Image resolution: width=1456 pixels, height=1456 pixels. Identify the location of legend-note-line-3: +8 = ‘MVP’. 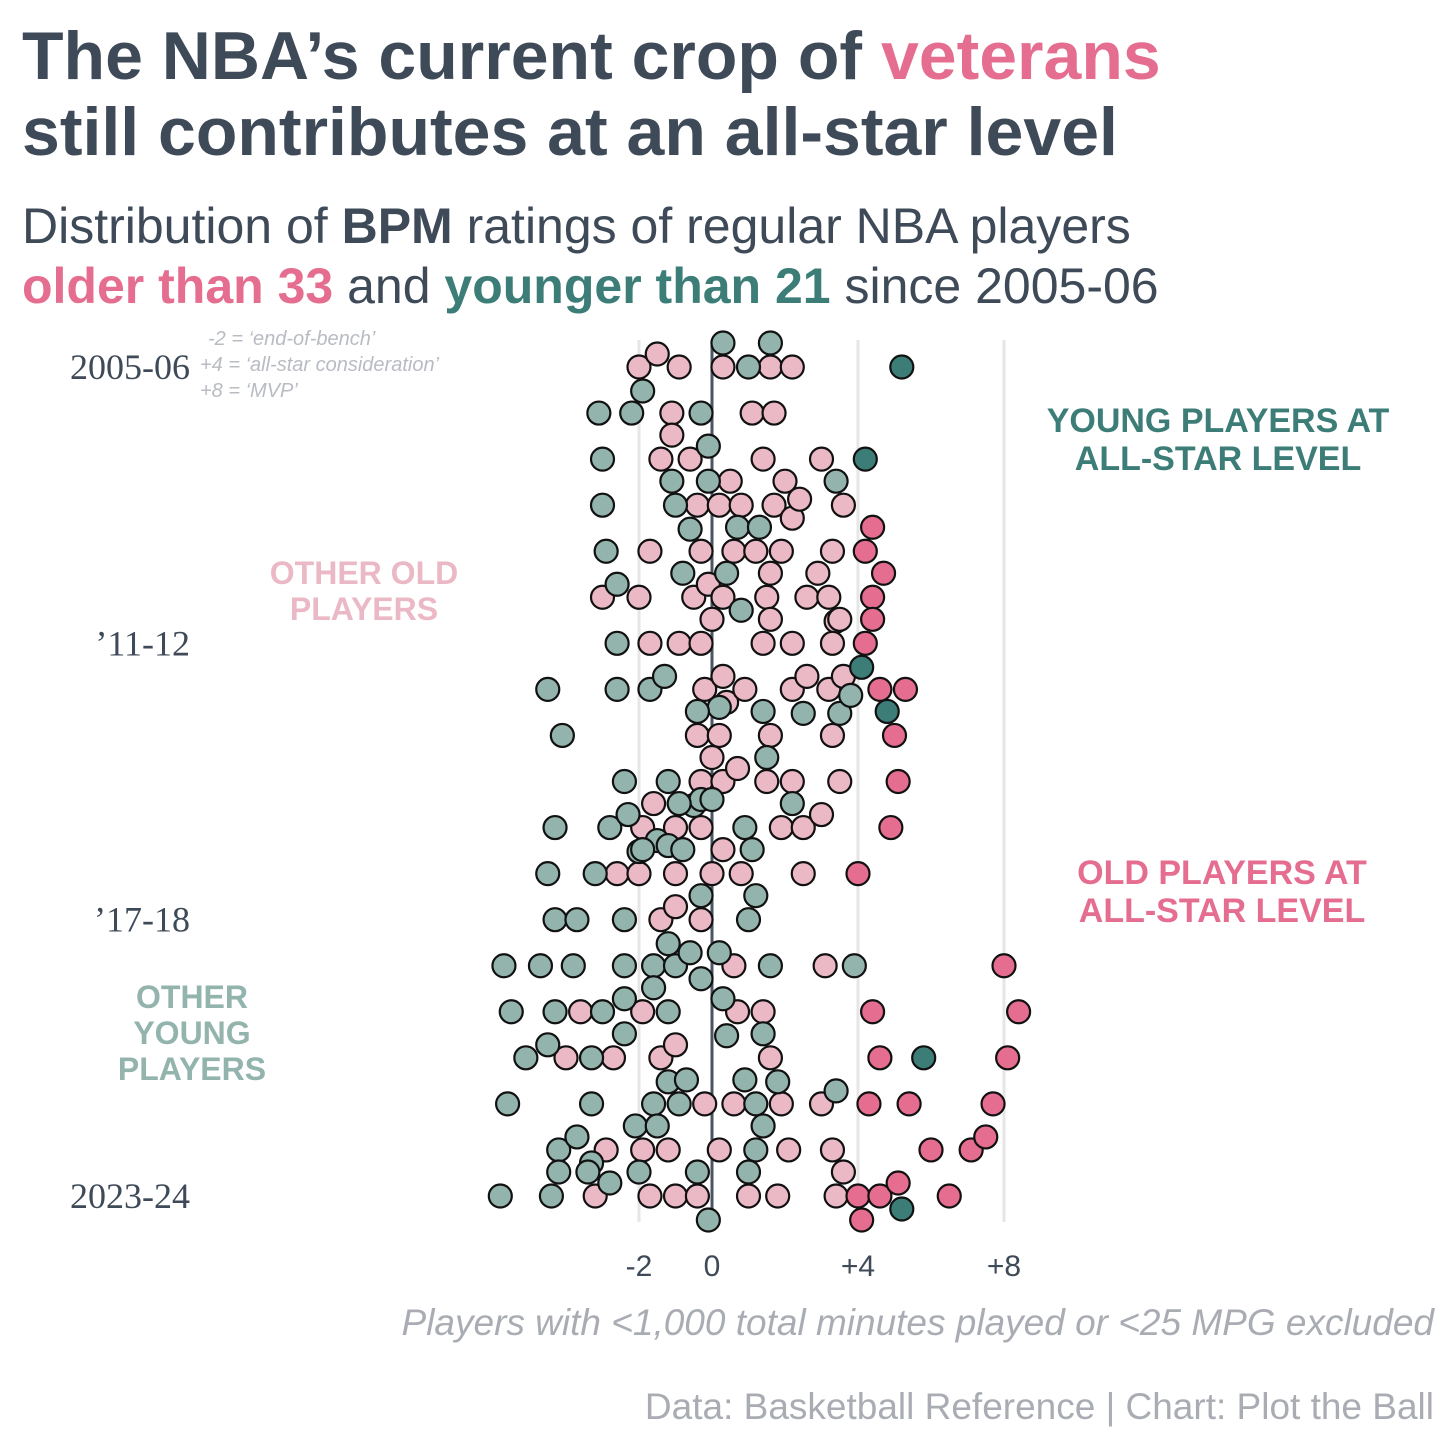
(249, 391).